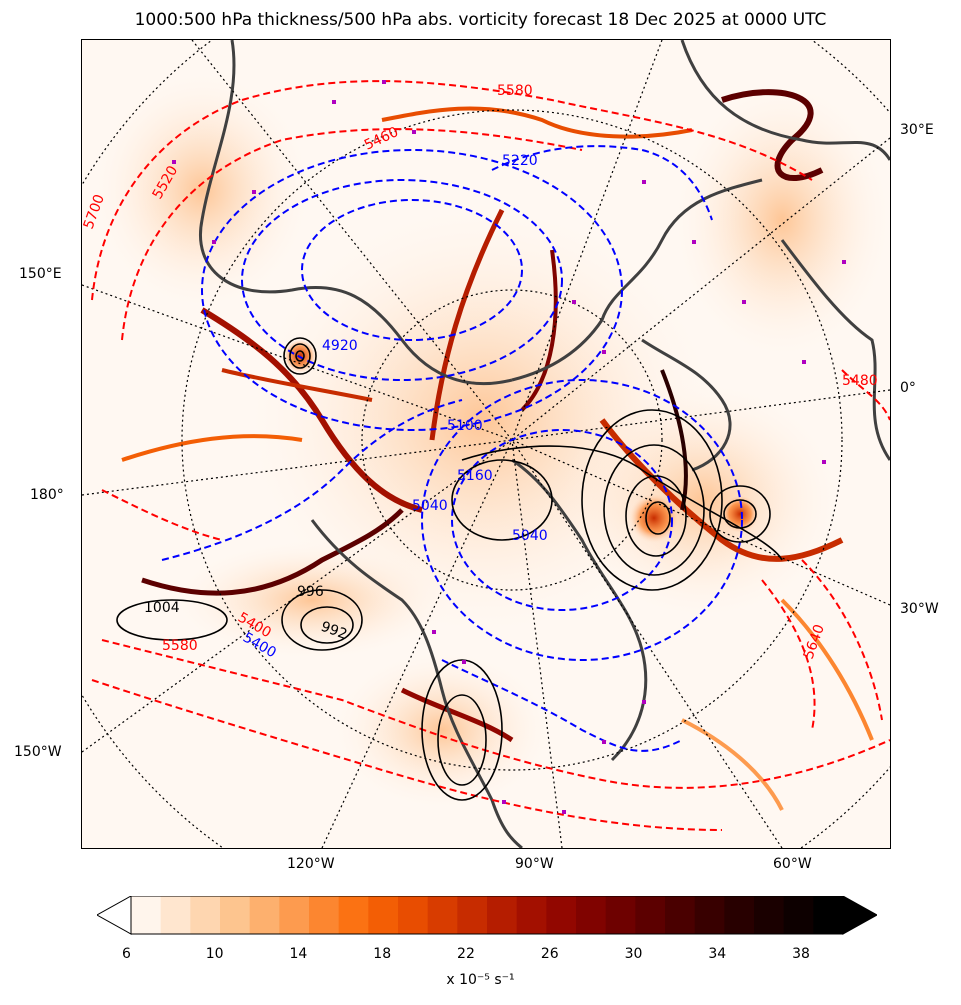 The width and height of the screenshot is (961, 1005). Describe the element at coordinates (633, 954) in the screenshot. I see `colorbar-tick-label: 30` at that location.